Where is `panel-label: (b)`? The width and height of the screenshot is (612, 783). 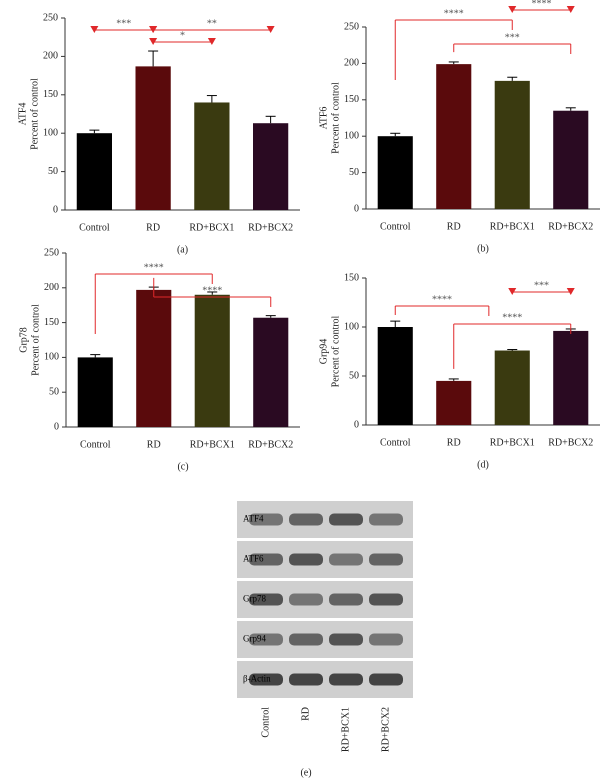 panel-label: (b) is located at coordinates (483, 248).